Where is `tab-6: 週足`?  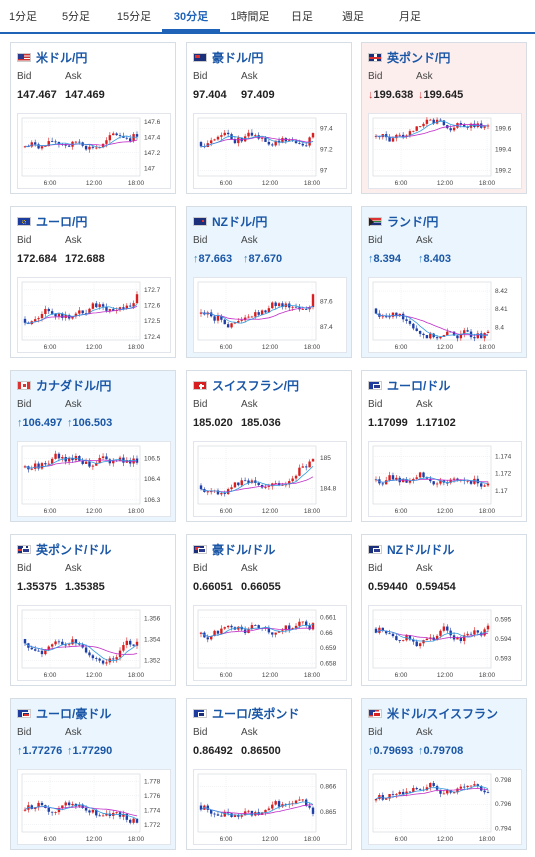
tab-6: 週足 is located at coordinates (353, 17).